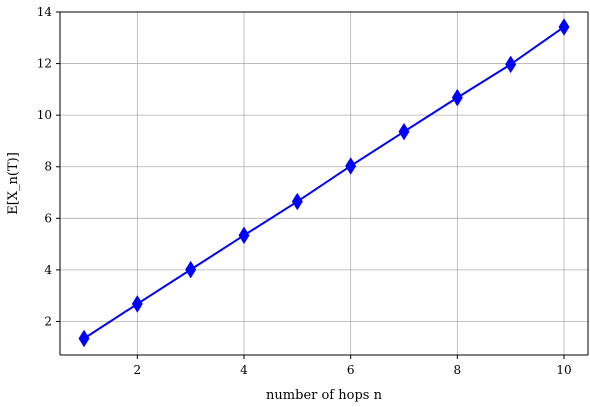  I want to click on x-tick-label: 6, so click(351, 370).